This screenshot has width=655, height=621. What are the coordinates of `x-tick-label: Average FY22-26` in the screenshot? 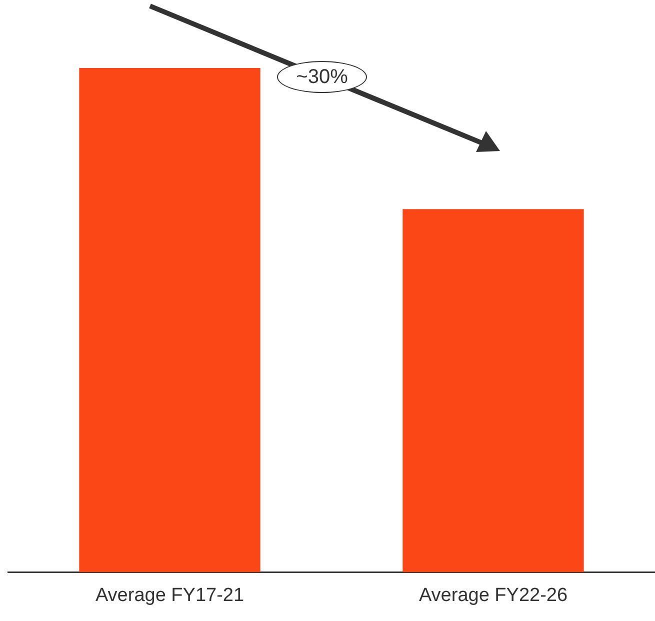 It's located at (493, 595).